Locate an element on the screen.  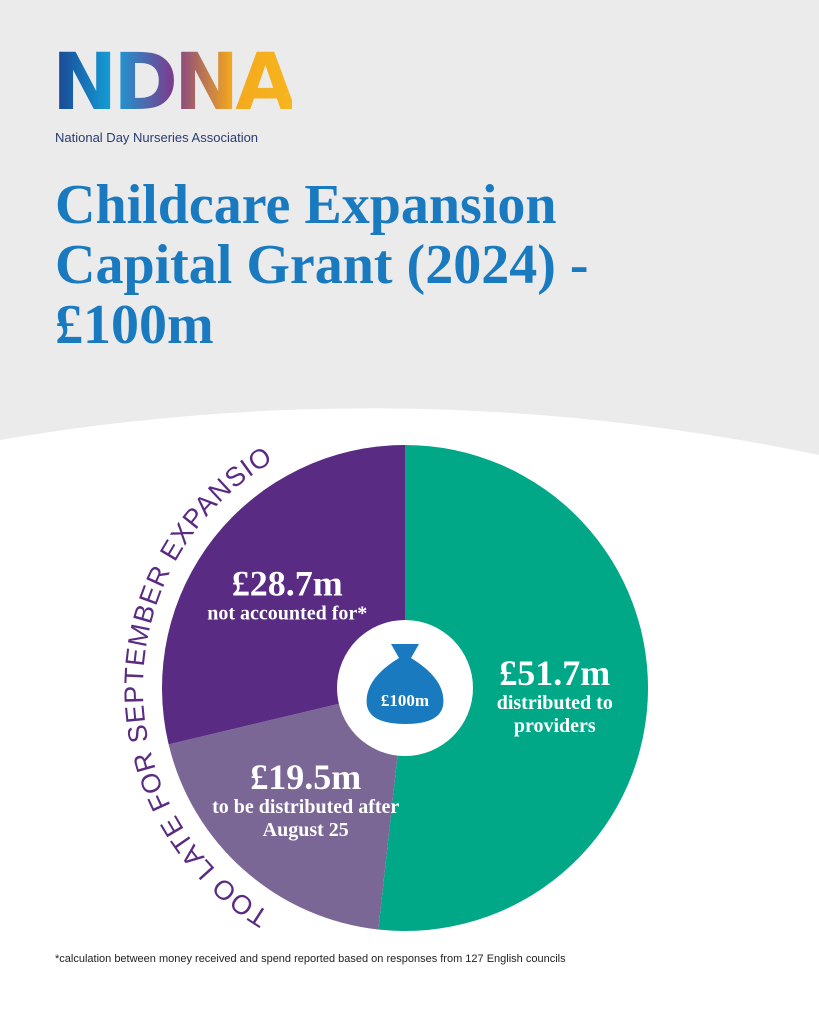
logo: NDNA is located at coordinates (174, 83).